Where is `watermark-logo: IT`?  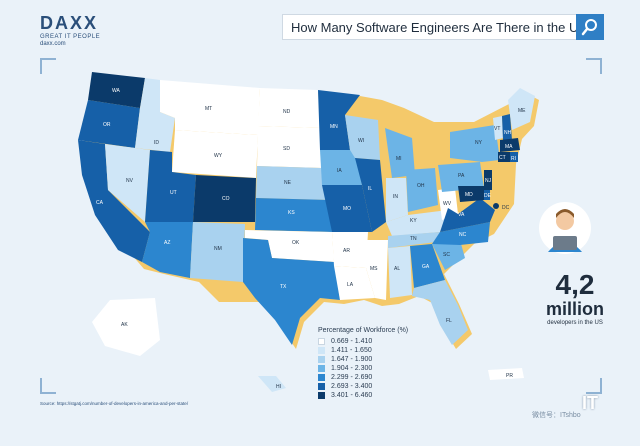 watermark-logo: IT is located at coordinates (590, 403).